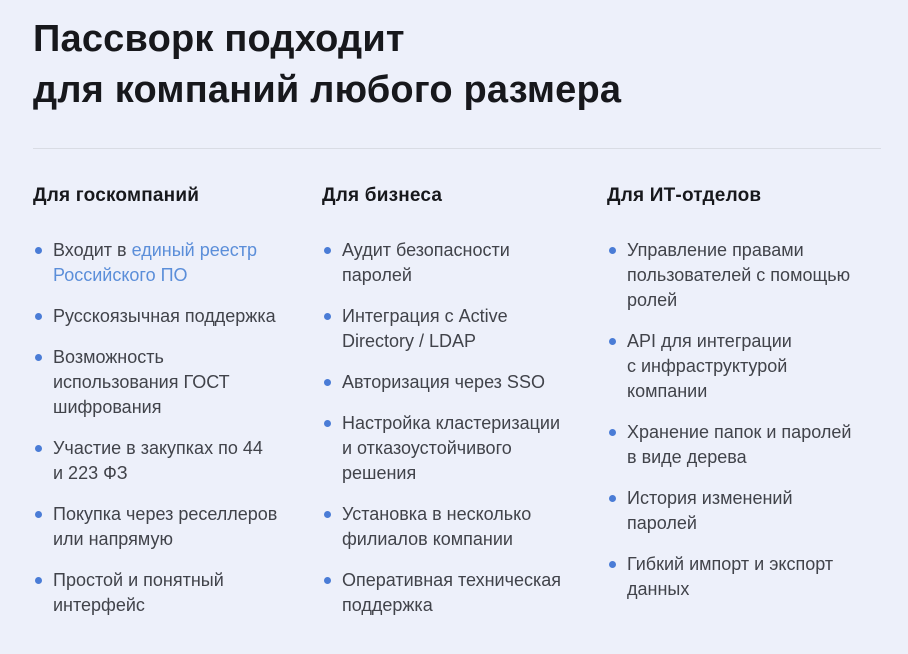 This screenshot has height=654, width=908. I want to click on list-item: Входит в единый реестр Российского ПО, so click(168, 263).